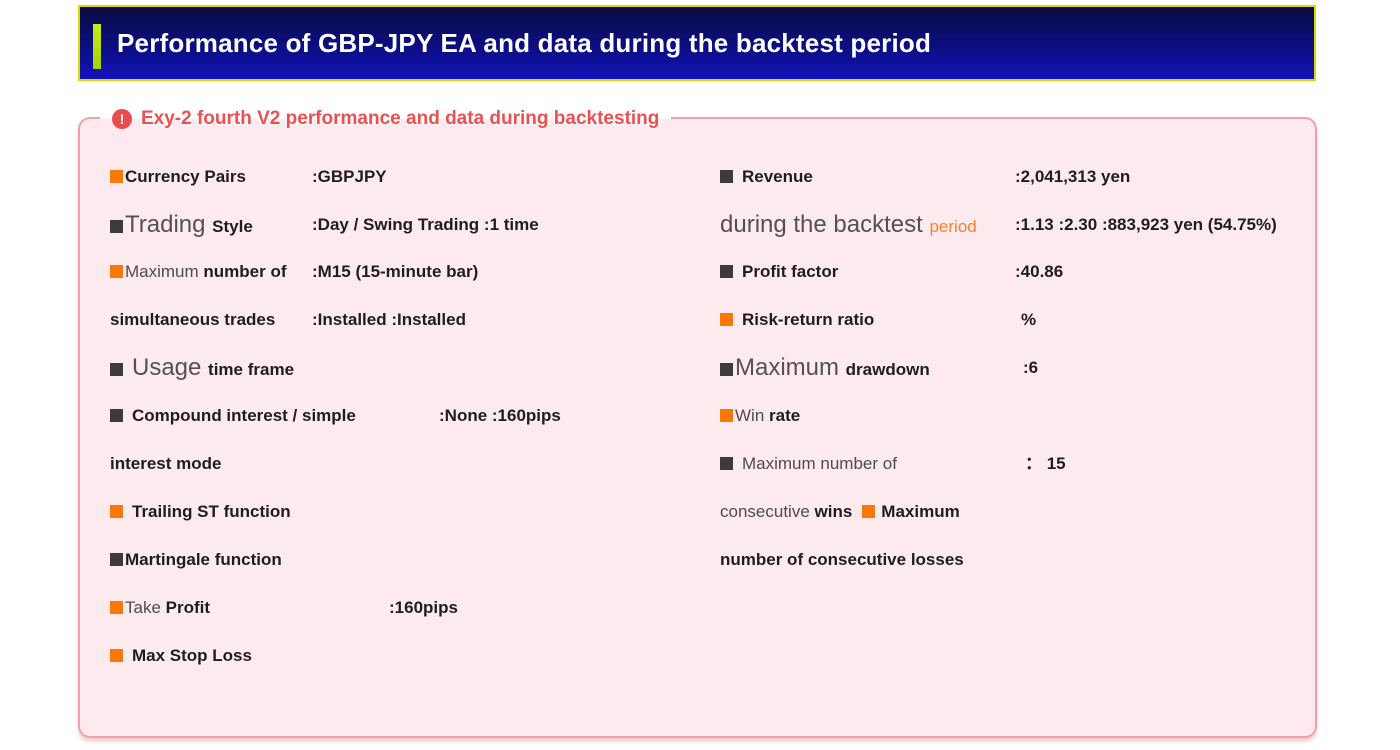 The image size is (1400, 750). What do you see at coordinates (760, 416) in the screenshot?
I see `label-win-rate: Win rate` at bounding box center [760, 416].